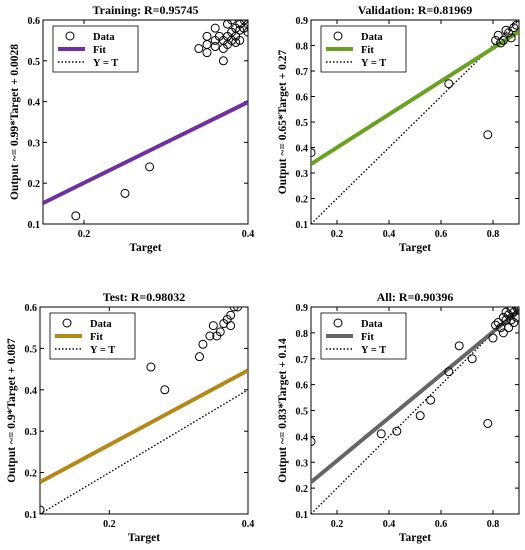 This screenshot has height=550, width=525. I want to click on legend-label: Fit, so click(367, 337).